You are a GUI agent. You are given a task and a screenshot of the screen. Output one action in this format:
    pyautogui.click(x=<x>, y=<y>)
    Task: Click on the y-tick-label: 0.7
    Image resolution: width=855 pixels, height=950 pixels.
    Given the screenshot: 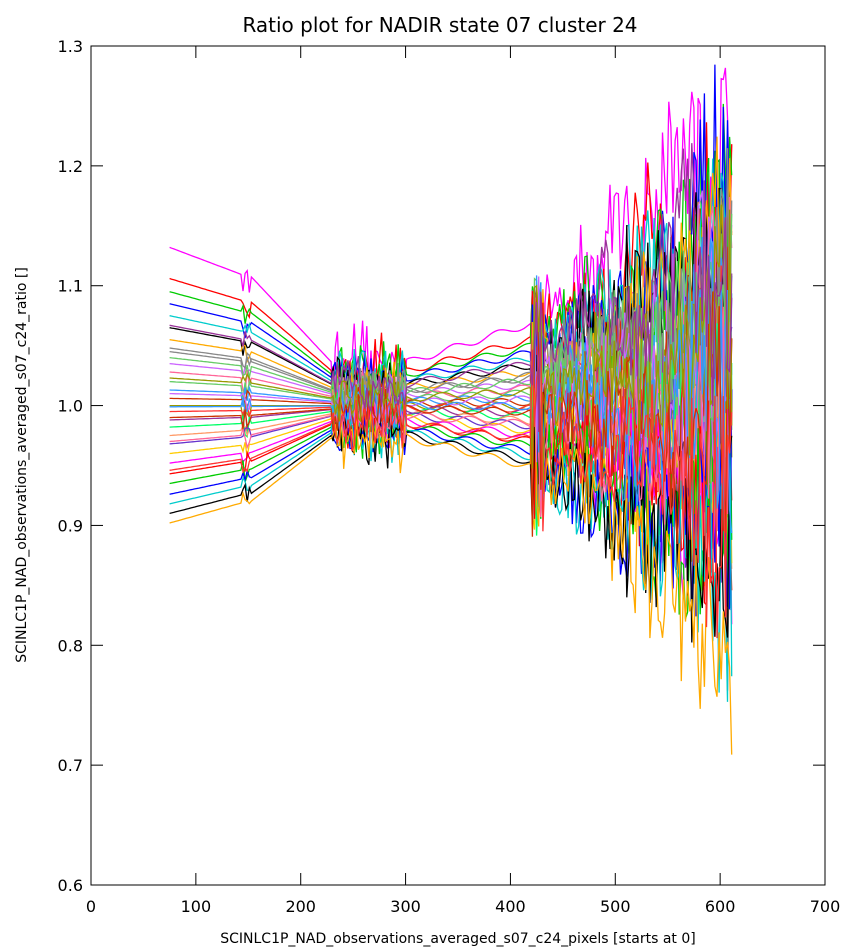 What is the action you would take?
    pyautogui.click(x=70, y=765)
    